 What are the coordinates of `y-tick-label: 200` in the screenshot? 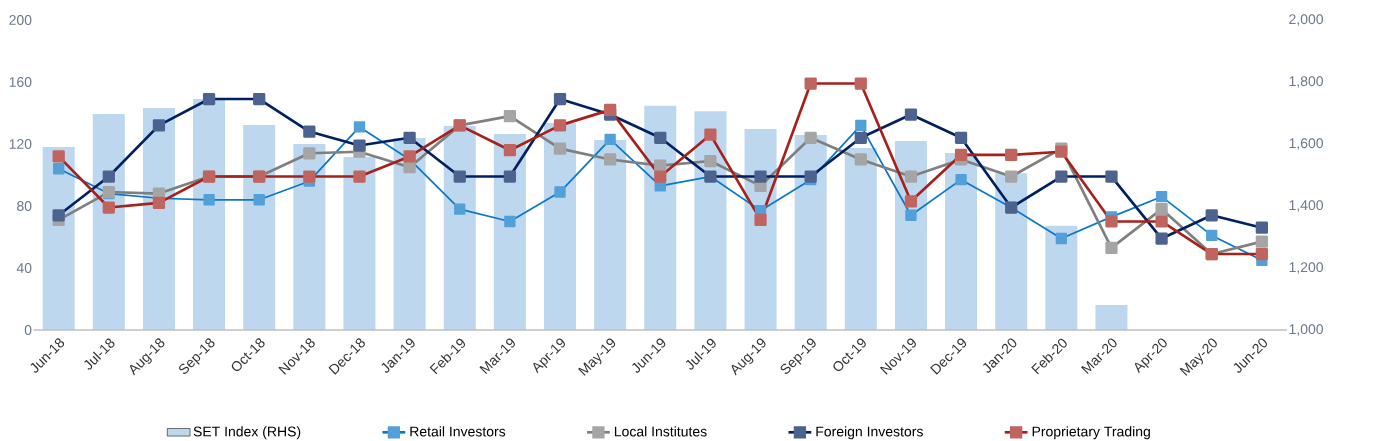 It's located at (20, 20).